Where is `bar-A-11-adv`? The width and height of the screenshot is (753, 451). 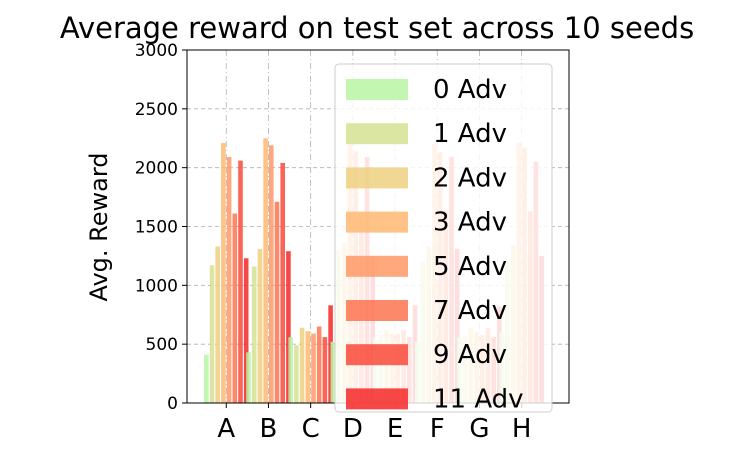
bar-A-11-adv is located at coordinates (246, 330).